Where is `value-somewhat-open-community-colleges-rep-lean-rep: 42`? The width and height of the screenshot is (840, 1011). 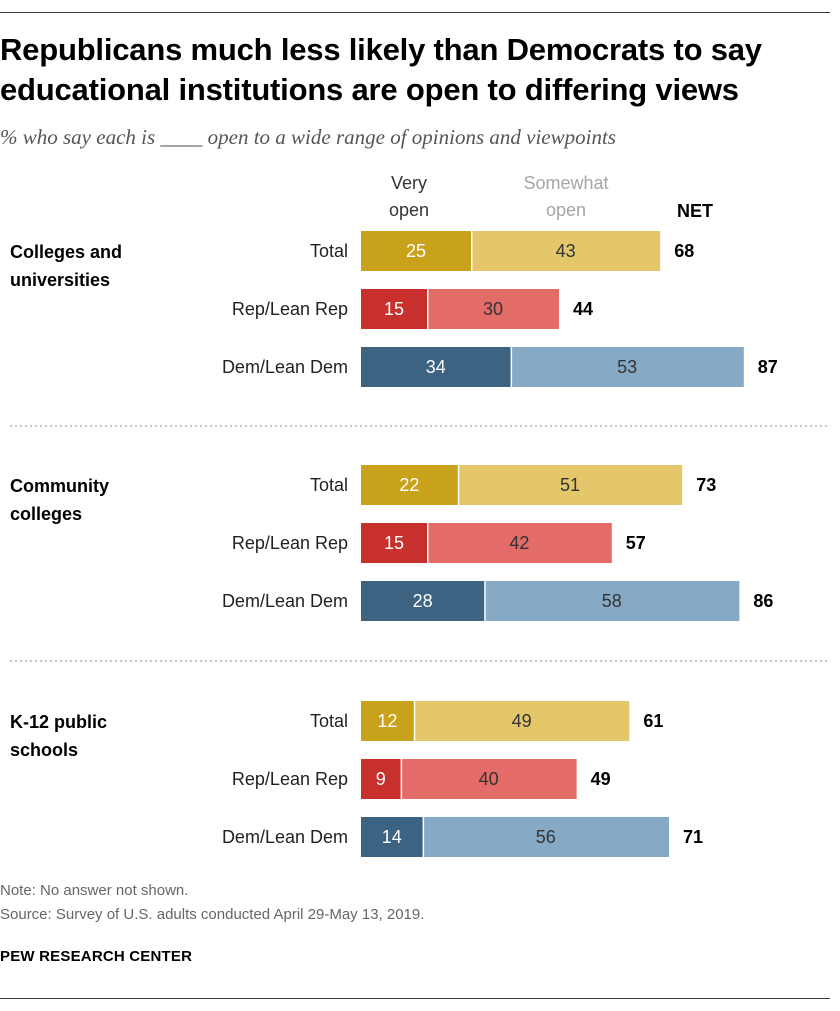
value-somewhat-open-community-colleges-rep-lean-rep: 42 is located at coordinates (519, 543).